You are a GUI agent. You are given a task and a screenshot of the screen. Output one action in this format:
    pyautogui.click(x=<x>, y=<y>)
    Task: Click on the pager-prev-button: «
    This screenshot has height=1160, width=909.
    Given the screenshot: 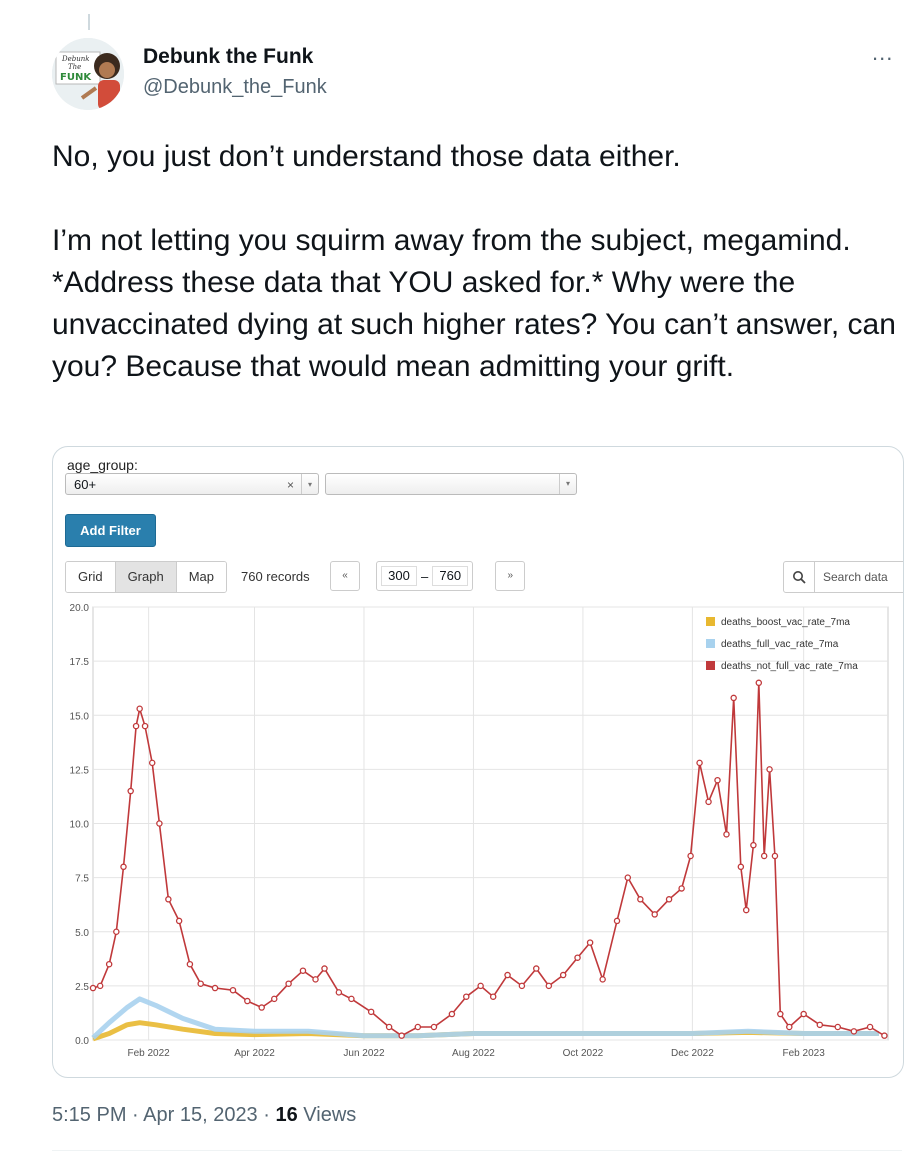 What is the action you would take?
    pyautogui.click(x=345, y=576)
    